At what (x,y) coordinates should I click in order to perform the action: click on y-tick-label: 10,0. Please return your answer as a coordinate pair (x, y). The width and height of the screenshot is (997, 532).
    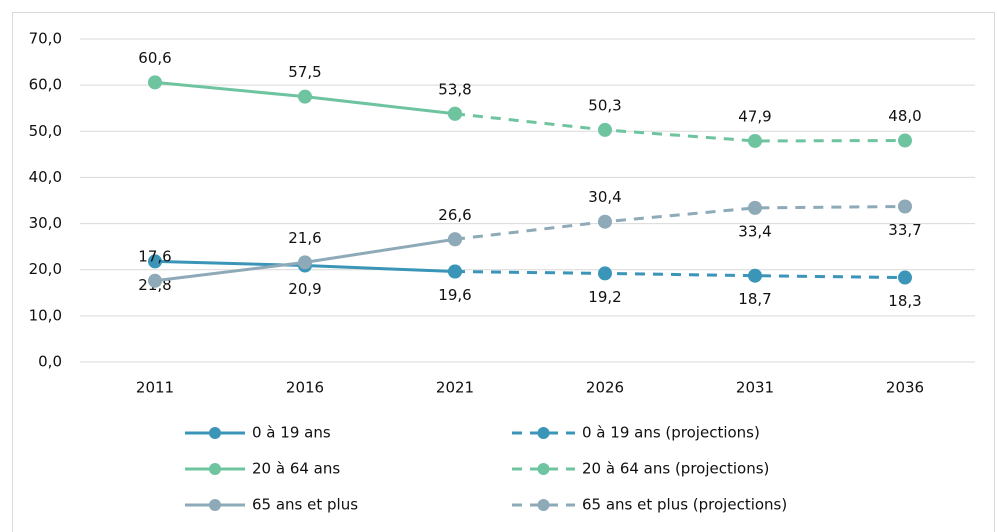
    Looking at the image, I should click on (45, 315).